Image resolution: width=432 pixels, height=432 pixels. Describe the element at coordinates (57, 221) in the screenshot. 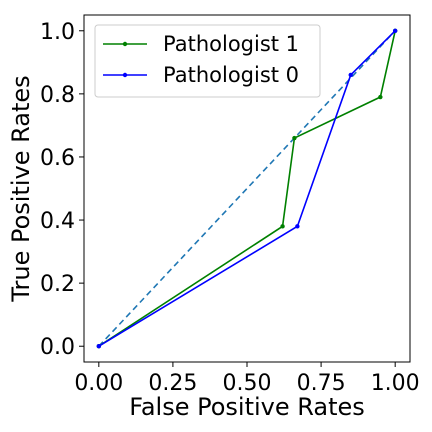

I see `y-tick-label: 0.4` at that location.